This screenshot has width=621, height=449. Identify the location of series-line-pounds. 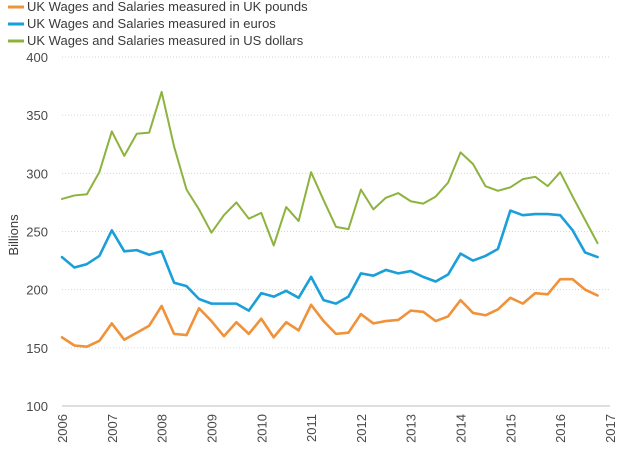
(329, 312).